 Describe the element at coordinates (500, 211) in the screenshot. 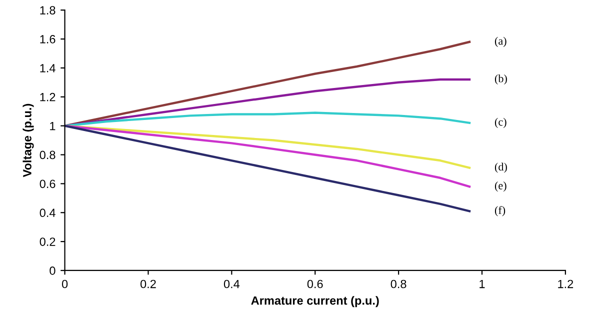

I see `text: (f)` at that location.